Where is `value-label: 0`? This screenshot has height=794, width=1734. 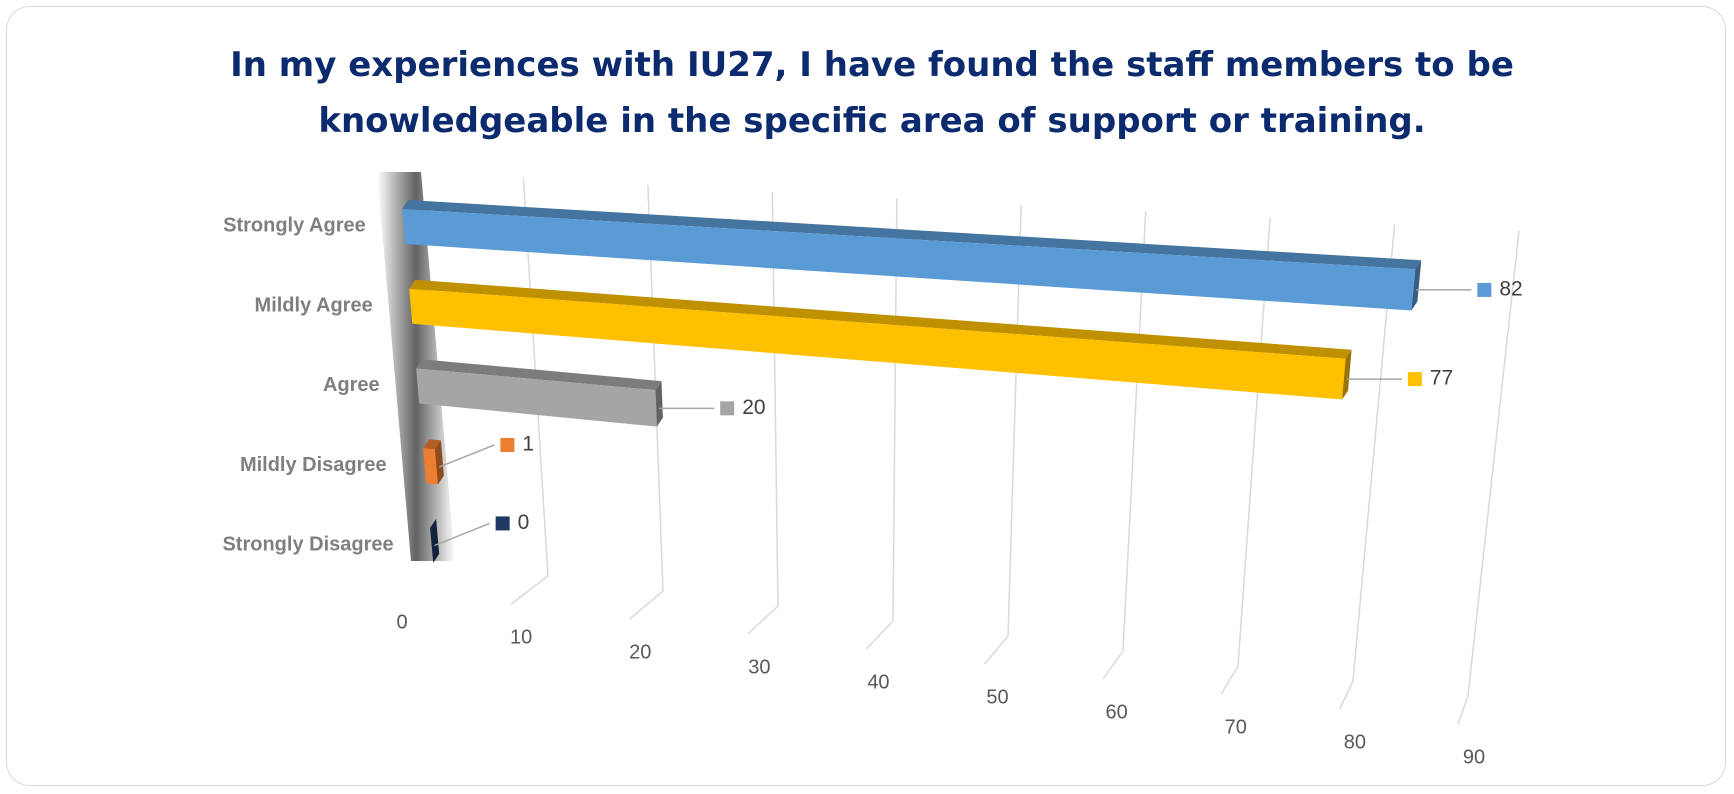 value-label: 0 is located at coordinates (524, 522).